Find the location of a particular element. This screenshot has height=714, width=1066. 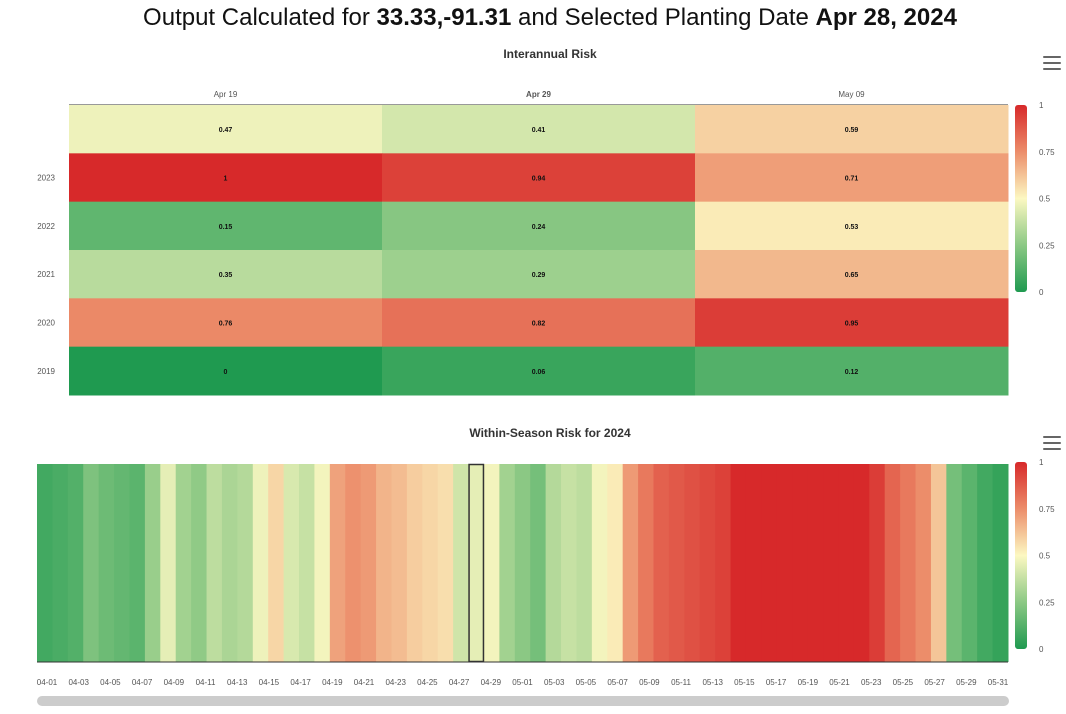

within-season-menu-icon is located at coordinates (1052, 443).